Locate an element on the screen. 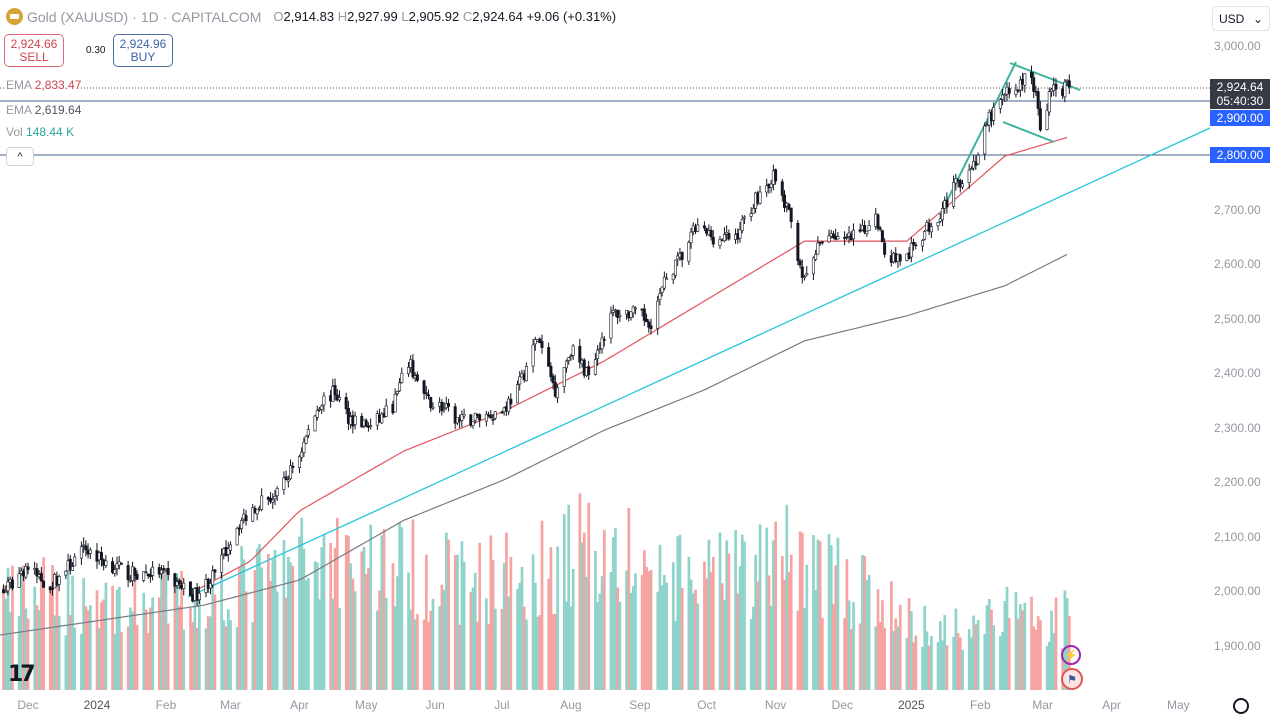  ema-fast-legend: EMA 2,833.47 is located at coordinates (44, 85).